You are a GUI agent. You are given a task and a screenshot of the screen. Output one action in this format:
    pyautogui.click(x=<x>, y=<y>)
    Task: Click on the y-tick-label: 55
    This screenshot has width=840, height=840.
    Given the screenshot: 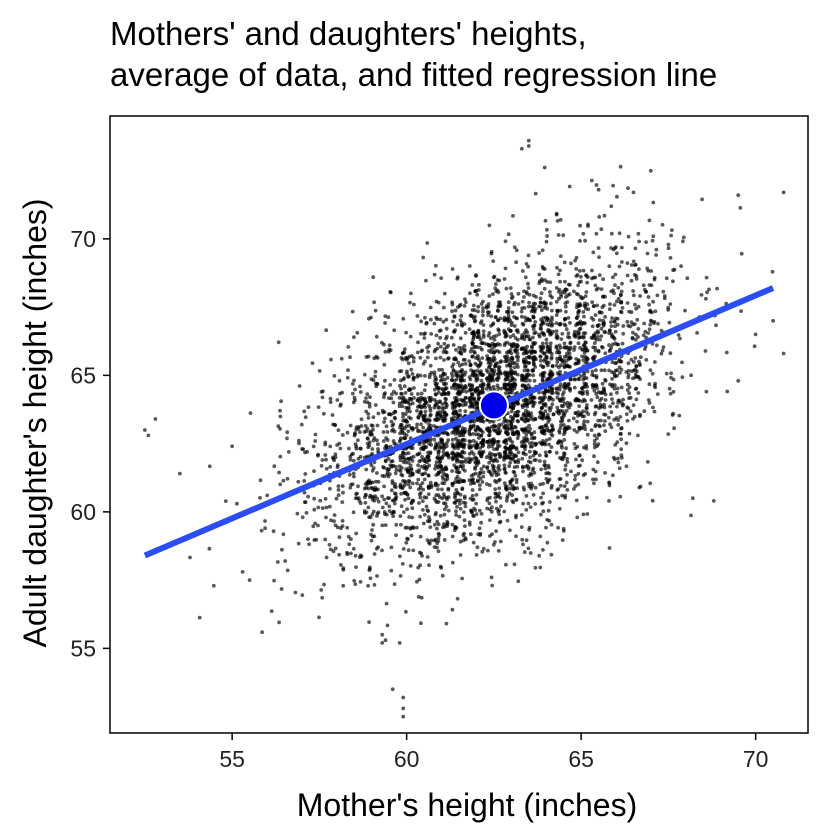 What is the action you would take?
    pyautogui.click(x=83, y=648)
    